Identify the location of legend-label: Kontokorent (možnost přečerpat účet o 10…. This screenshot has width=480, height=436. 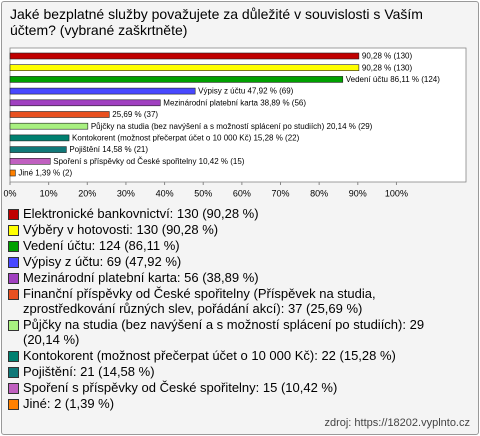
(209, 355).